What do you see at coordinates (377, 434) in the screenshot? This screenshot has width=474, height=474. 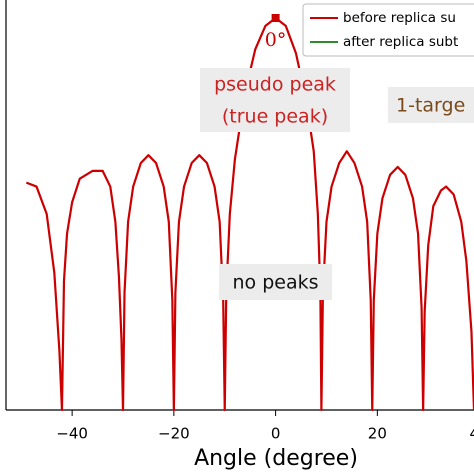 I see `x-tick-label: 20` at bounding box center [377, 434].